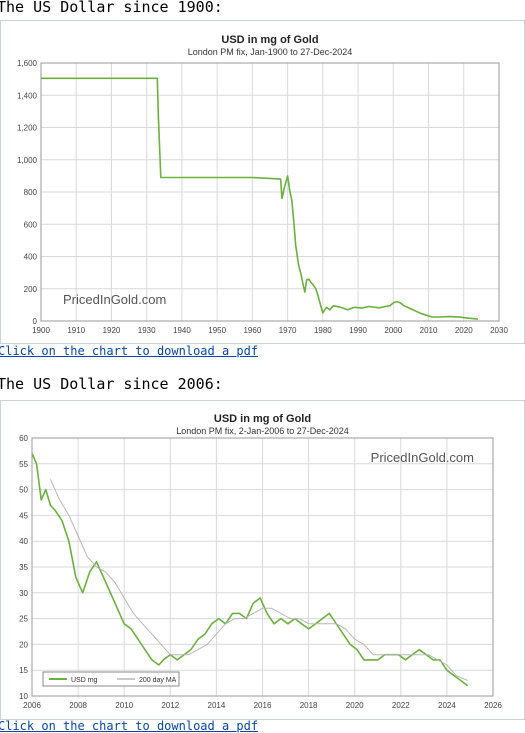 The height and width of the screenshot is (733, 525). What do you see at coordinates (35, 321) in the screenshot?
I see `y-tick-label: 0` at bounding box center [35, 321].